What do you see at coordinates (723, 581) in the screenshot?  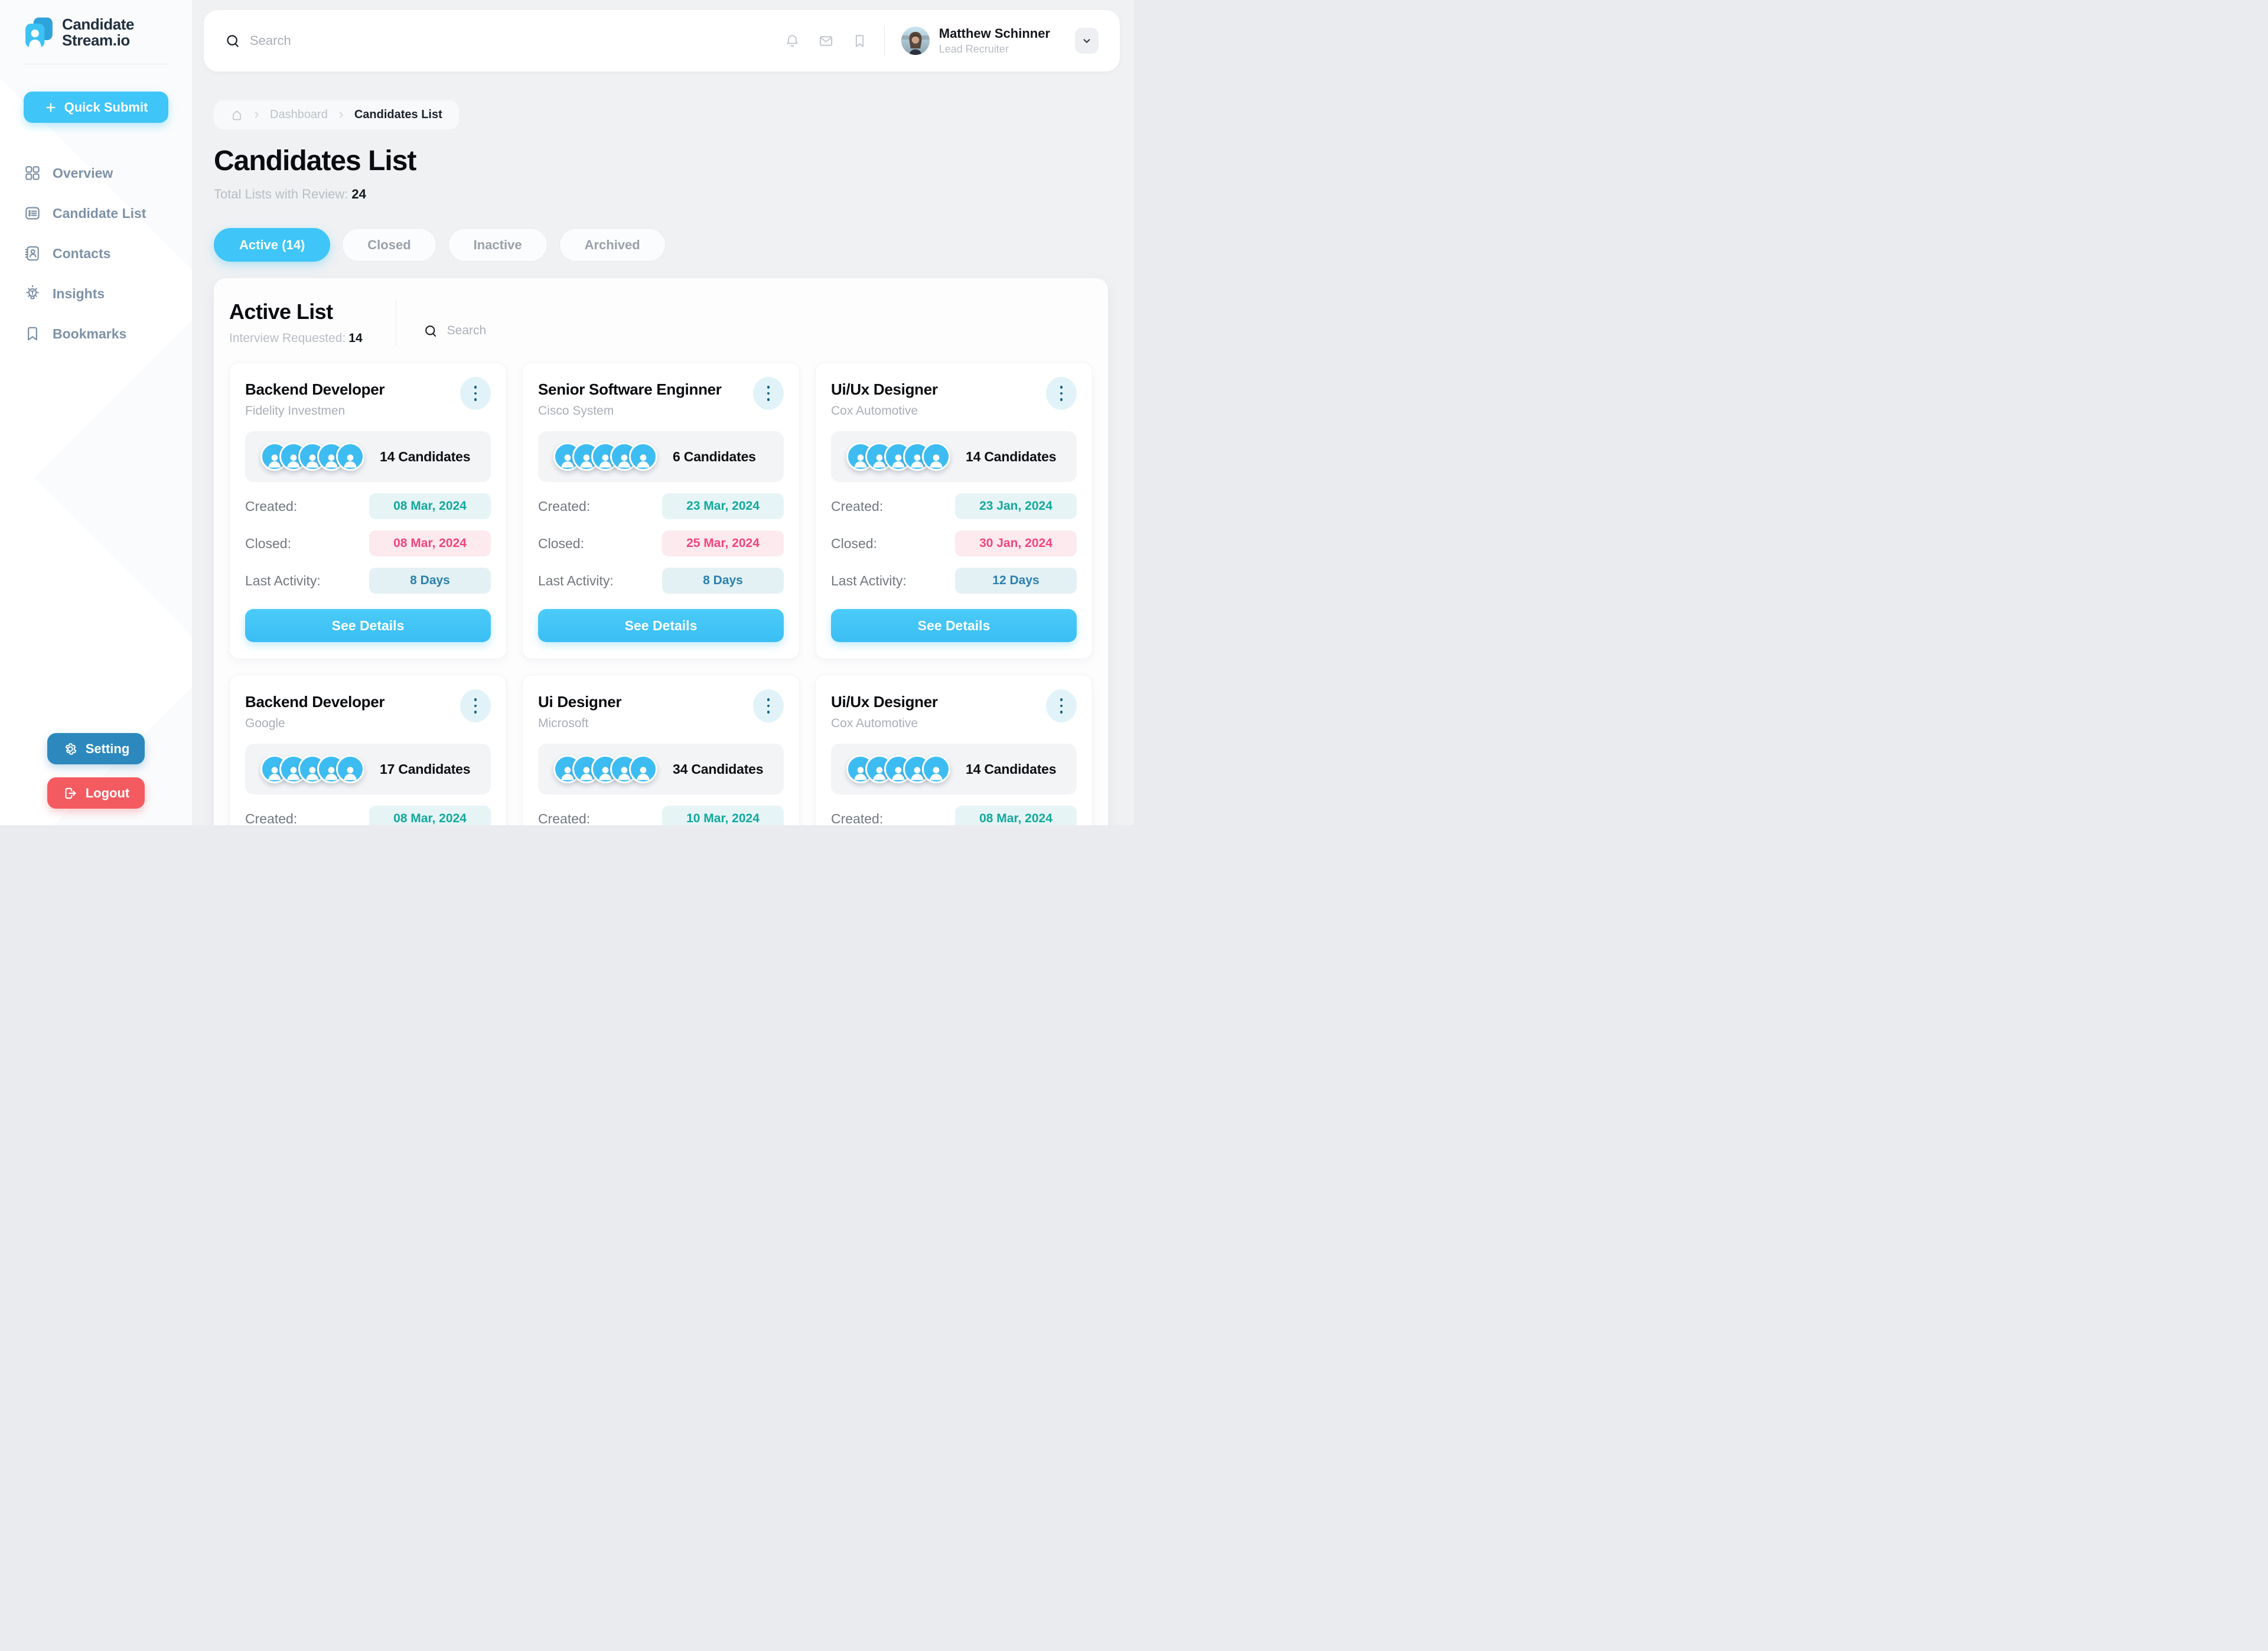 I see `last-activity-badge: 8 Days` at bounding box center [723, 581].